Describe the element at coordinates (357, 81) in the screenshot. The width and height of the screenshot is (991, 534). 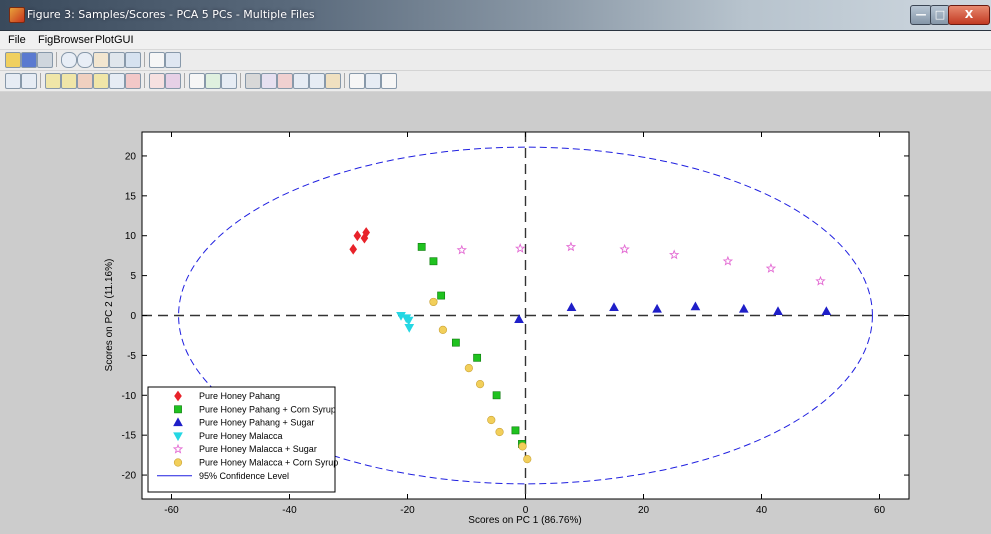
I see `plot-settings-icon` at that location.